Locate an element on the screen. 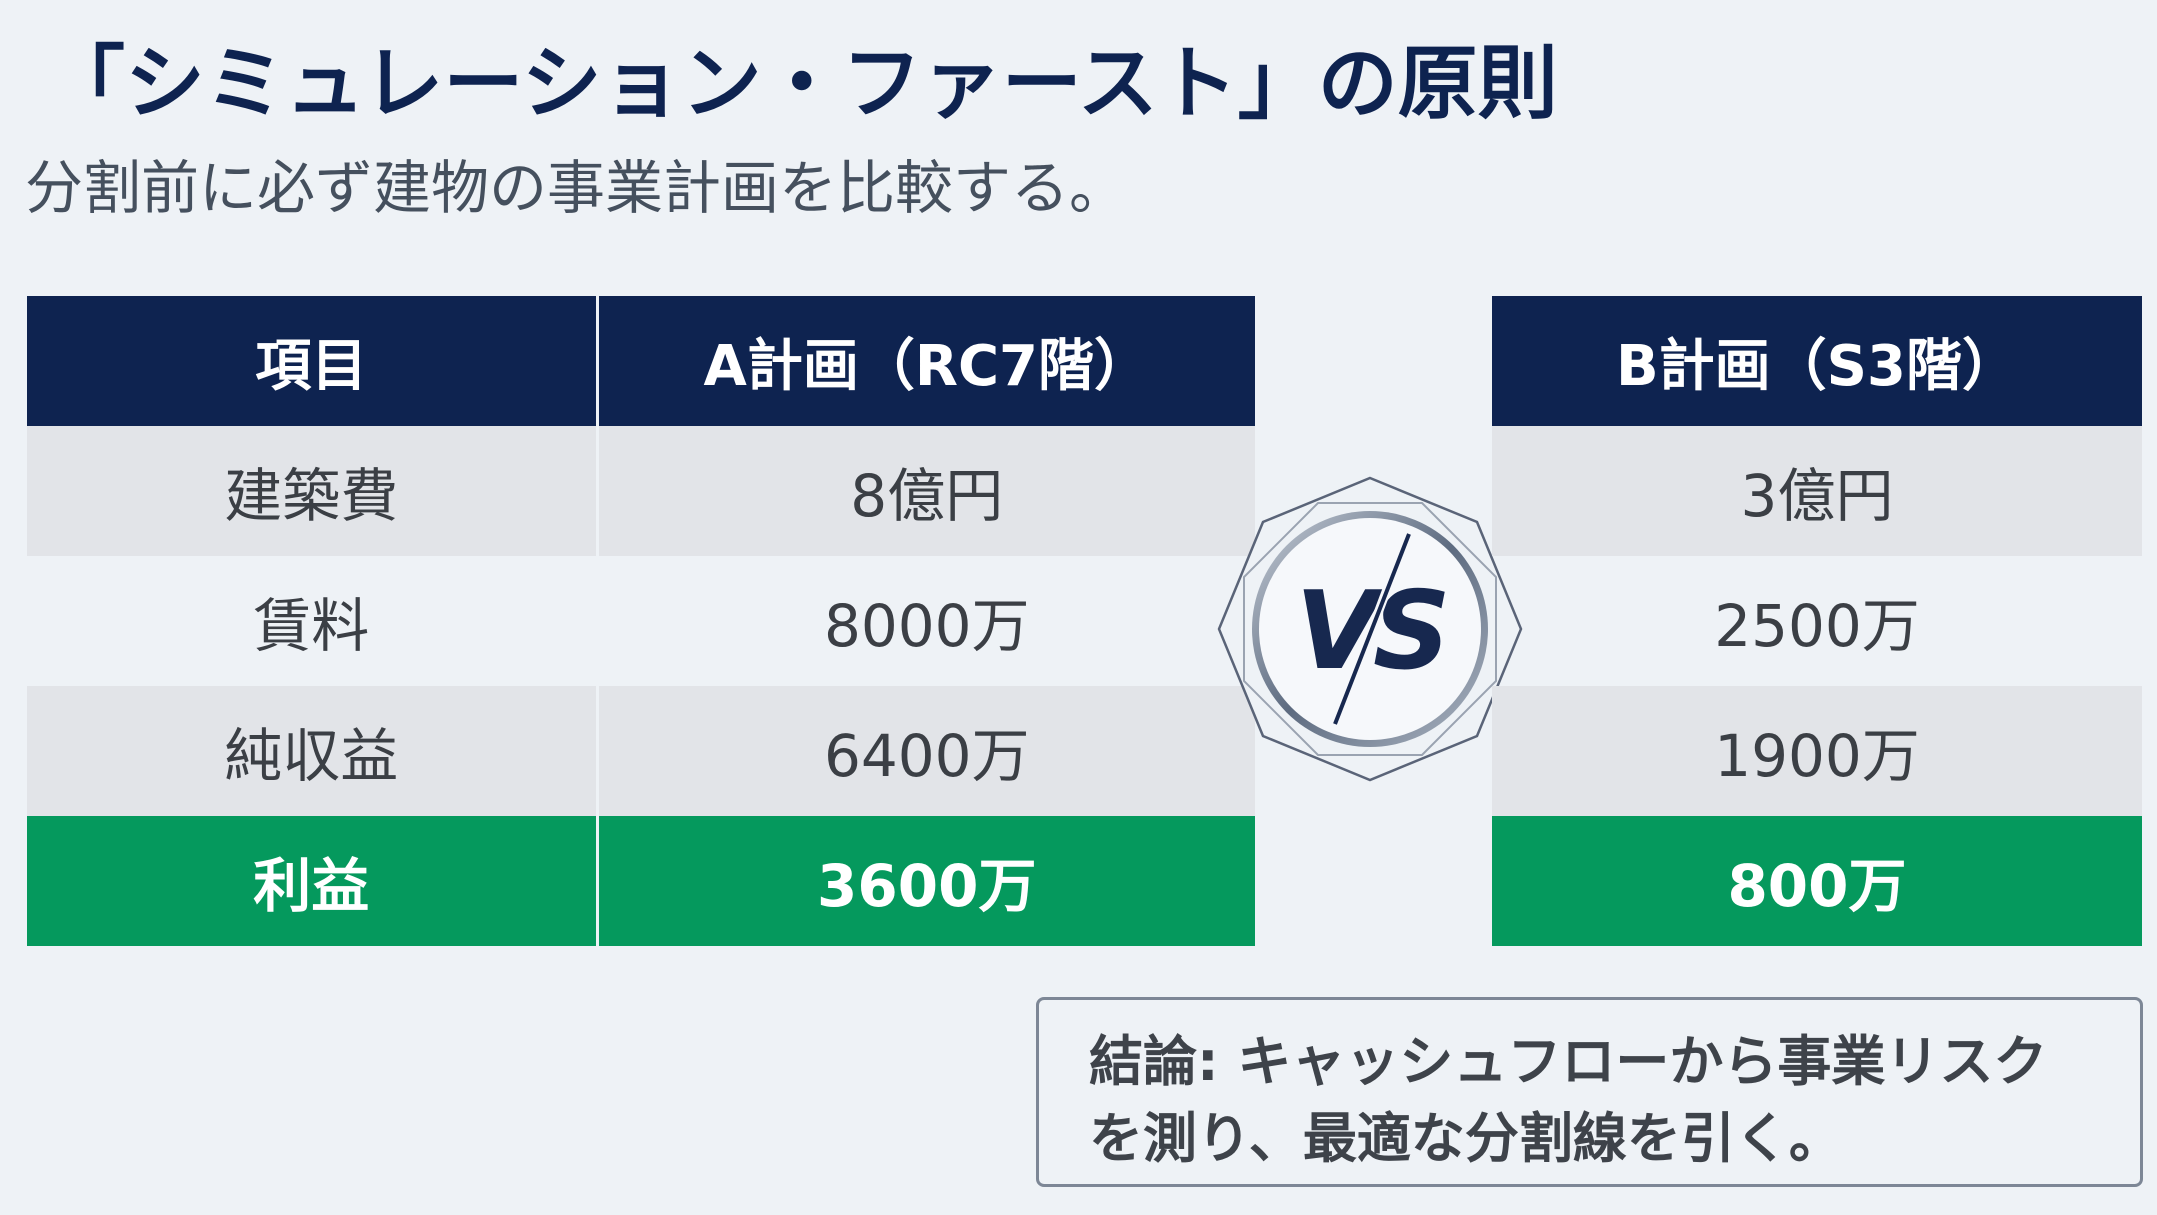  plan-b-column-header: B計画（S3階） is located at coordinates (1817, 361).